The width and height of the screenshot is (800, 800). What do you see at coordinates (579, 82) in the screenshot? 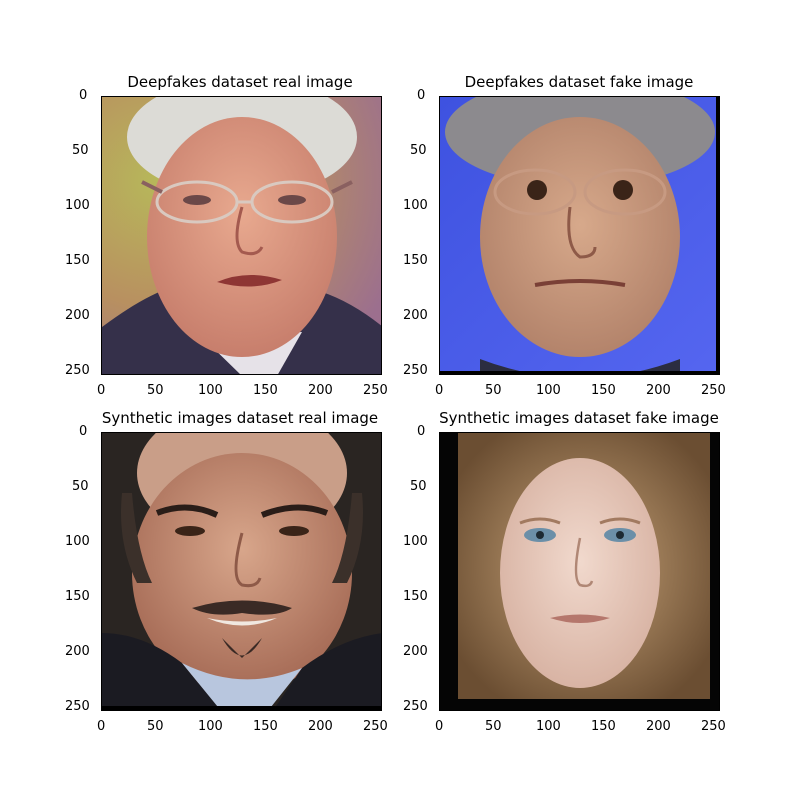
I see `panel-title: Deepfakes dataset fake image` at bounding box center [579, 82].